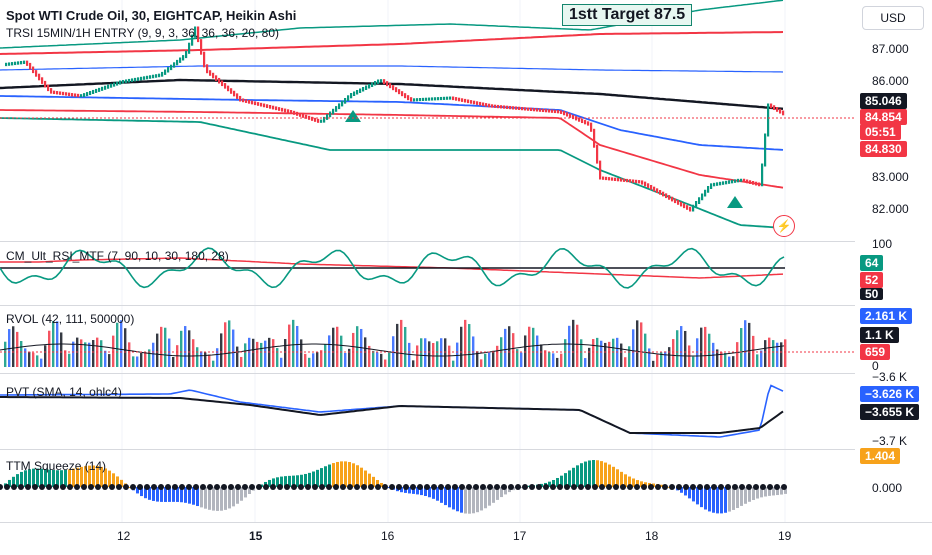 The image size is (932, 555). I want to click on rsi-legend: CM_Ult_RSI_MTF (7, 90, 10, 30, 180, 28), so click(117, 256).